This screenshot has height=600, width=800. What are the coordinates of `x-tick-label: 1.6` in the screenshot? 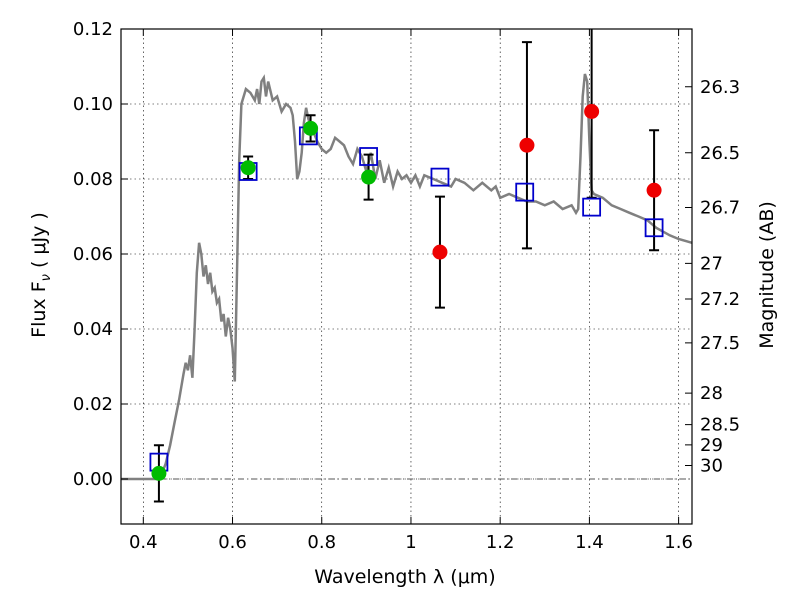 It's located at (678, 542).